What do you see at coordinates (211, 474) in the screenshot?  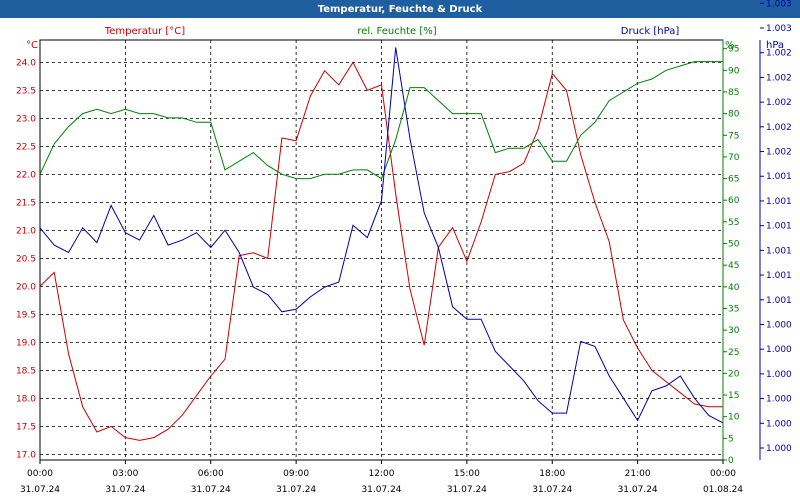 I see `tick-label-time: 06:00` at bounding box center [211, 474].